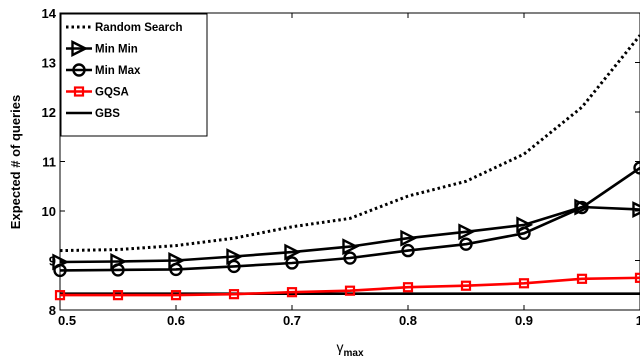 This screenshot has height=362, width=640. What do you see at coordinates (353, 353) in the screenshot?
I see `x-axis-label-subscript: max` at bounding box center [353, 353].